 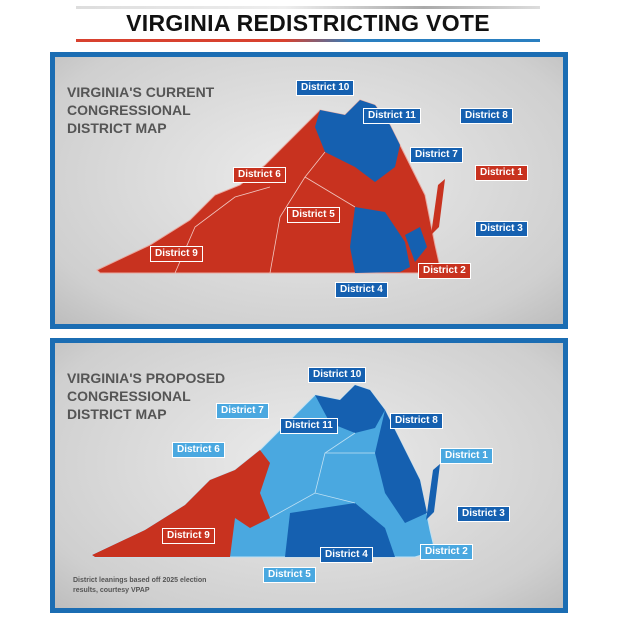 What do you see at coordinates (308, 7) in the screenshot?
I see `title-top-rule` at bounding box center [308, 7].